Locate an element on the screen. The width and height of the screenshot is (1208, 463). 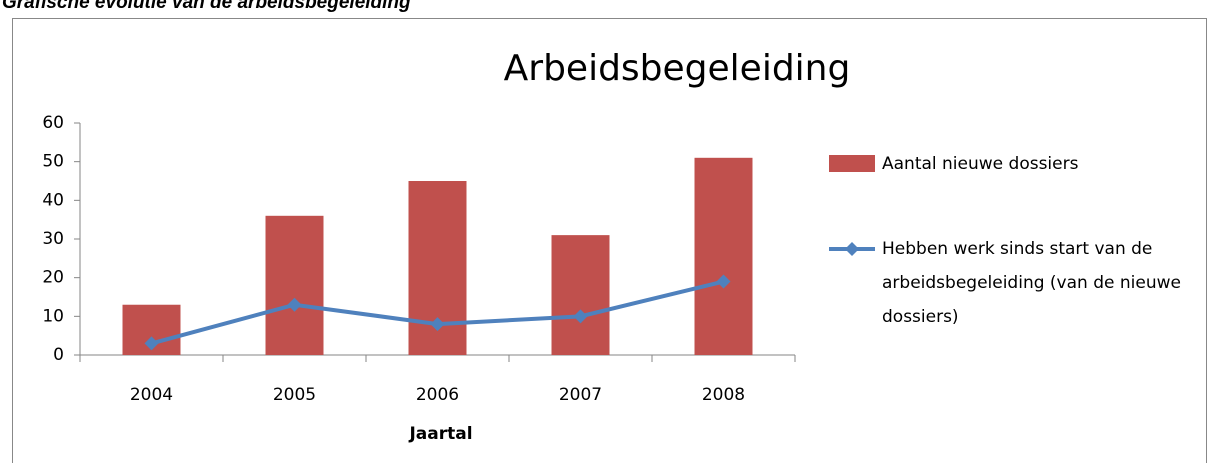
x-tick-label: 2008 is located at coordinates (723, 395).